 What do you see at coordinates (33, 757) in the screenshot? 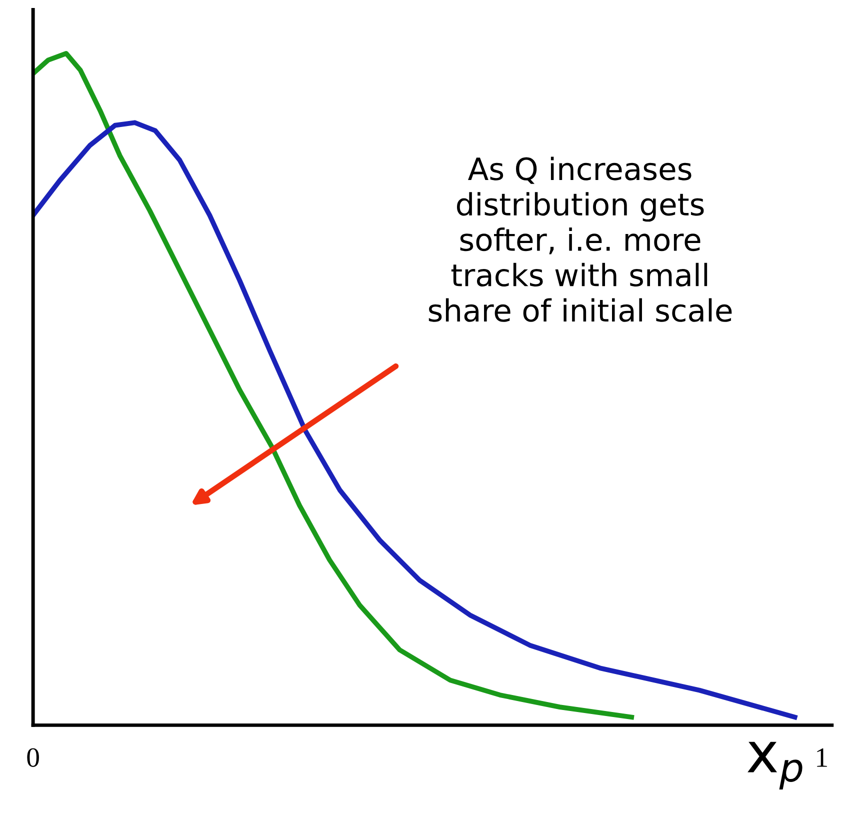
I see `x-tick-label: 0` at bounding box center [33, 757].